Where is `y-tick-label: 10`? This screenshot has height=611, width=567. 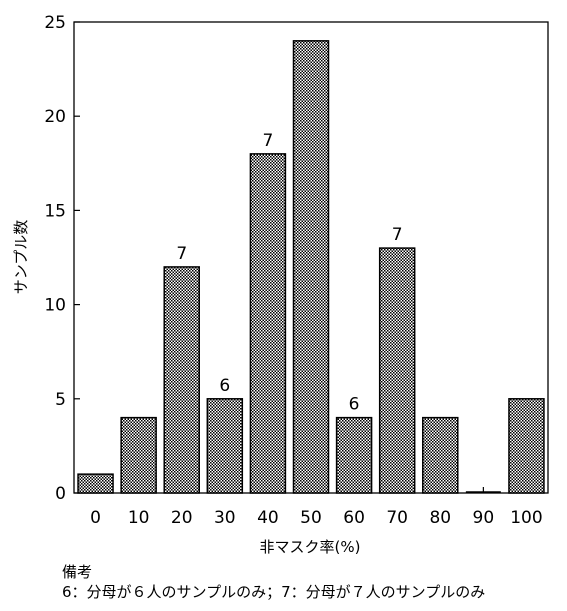 y-tick-label: 10 is located at coordinates (55, 306).